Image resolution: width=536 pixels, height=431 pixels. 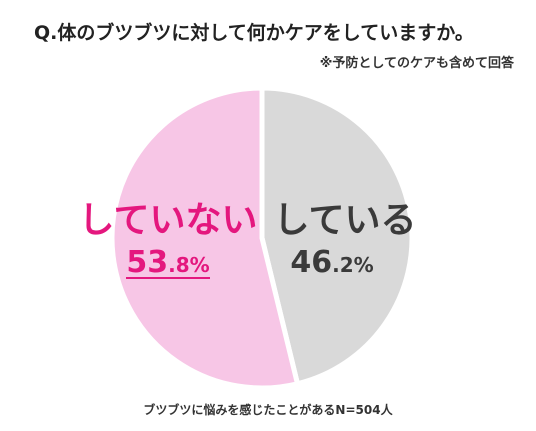 I want to click on slice-label-no: していない, so click(x=168, y=220).